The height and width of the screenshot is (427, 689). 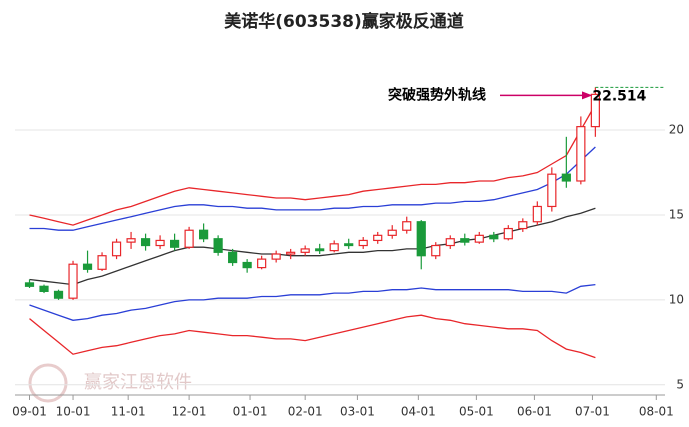 I want to click on x-tick-label: 04-01, so click(x=418, y=412).